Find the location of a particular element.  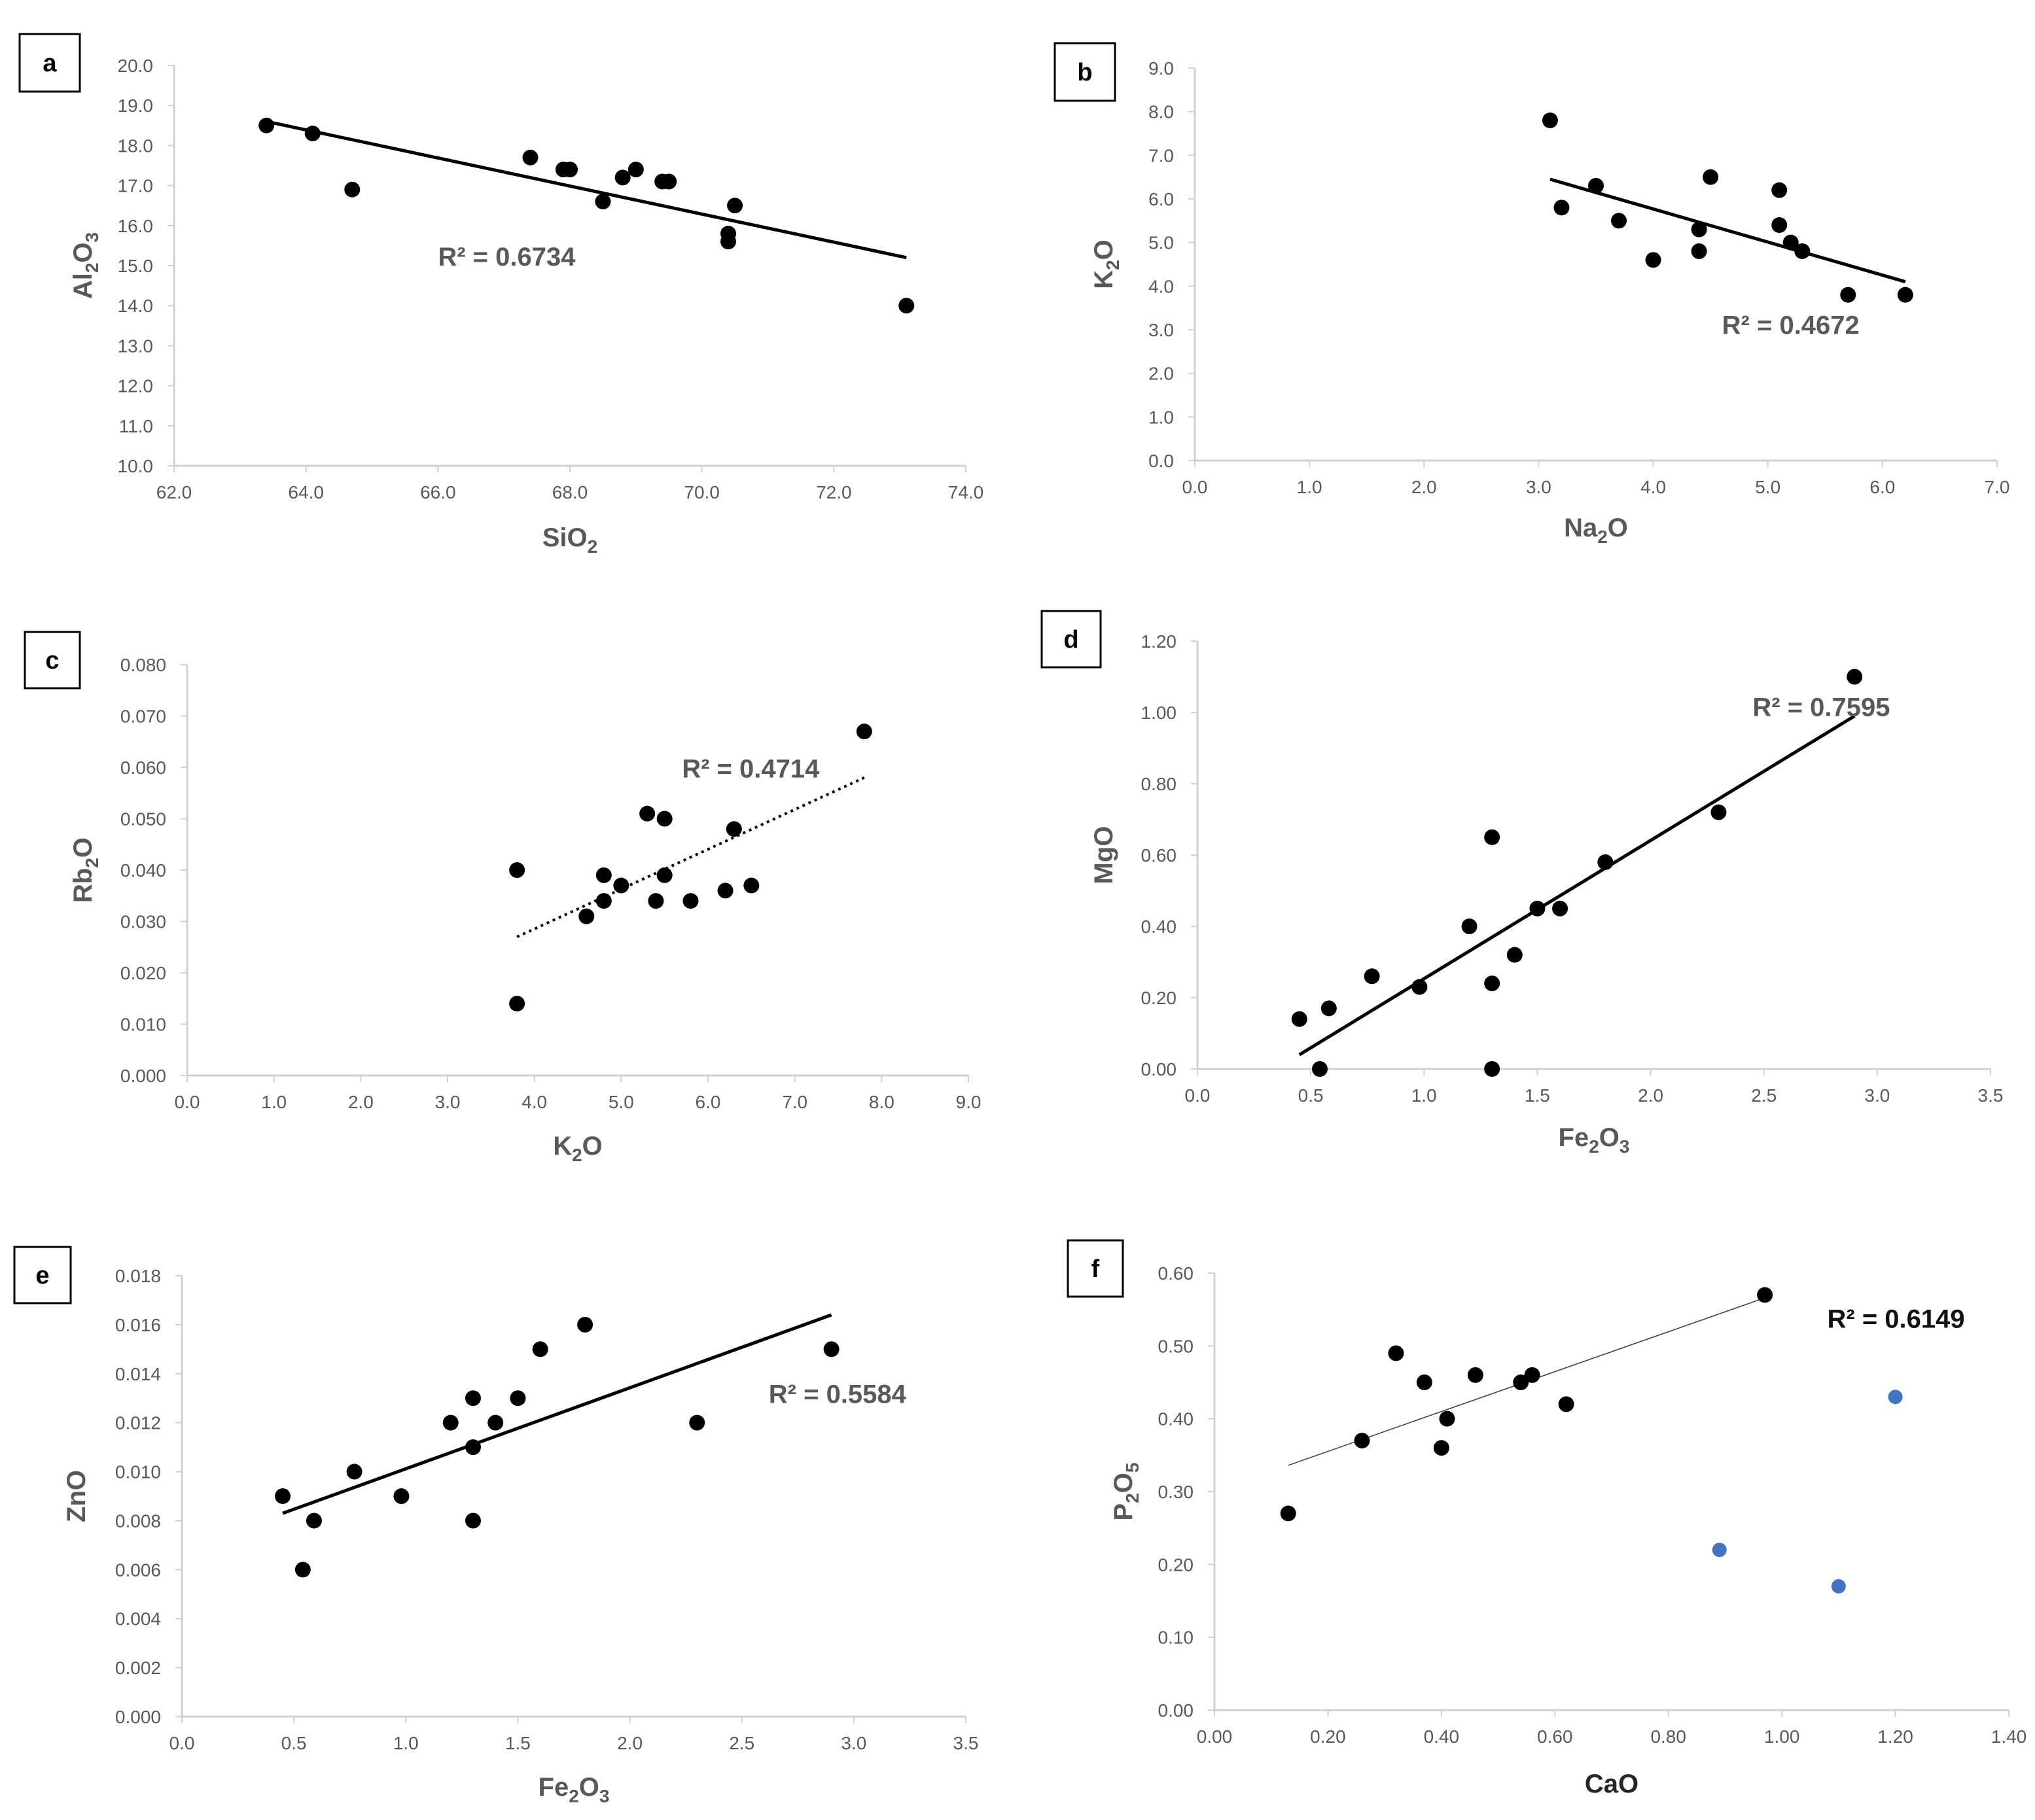

y-tick-label: 15.0 is located at coordinates (136, 266).